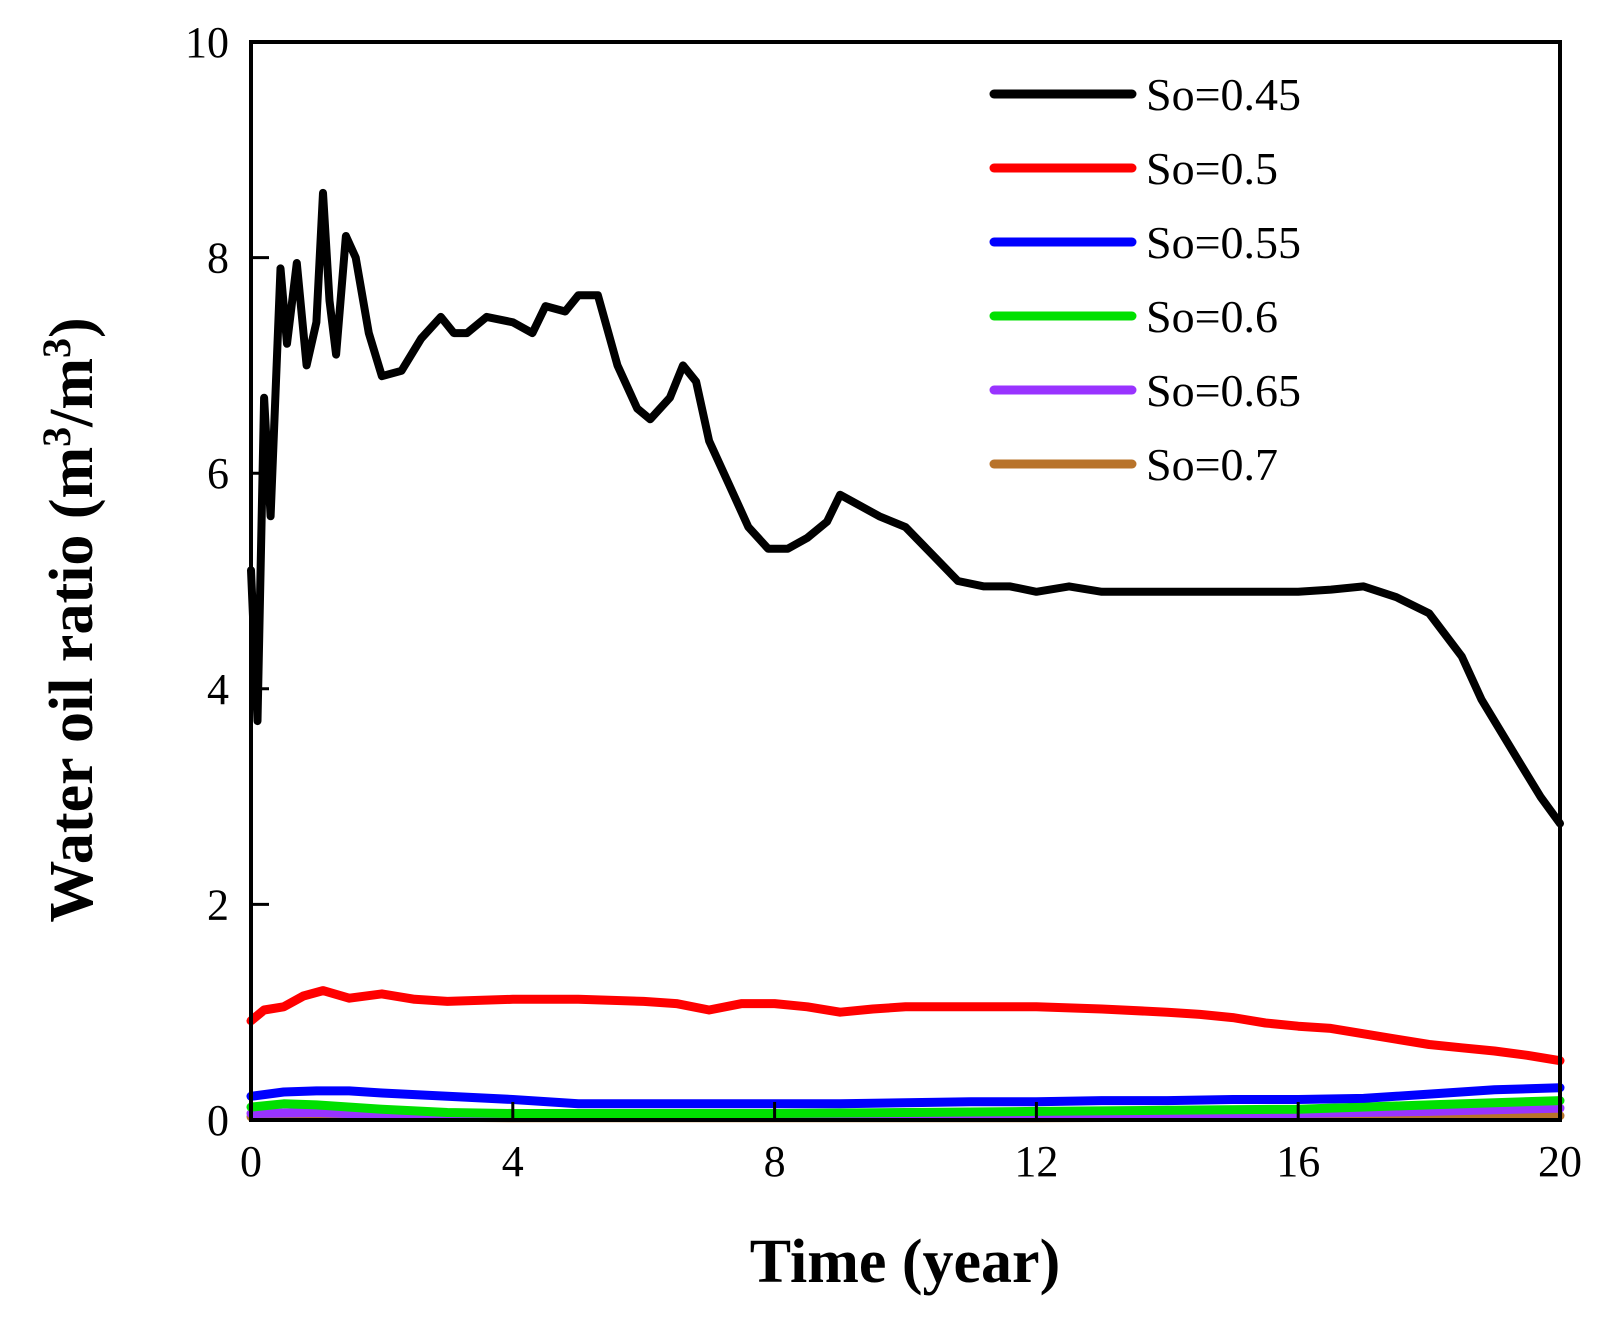 This screenshot has height=1322, width=1608. What do you see at coordinates (1223, 94) in the screenshot?
I see `legend-label: So=0.45` at bounding box center [1223, 94].